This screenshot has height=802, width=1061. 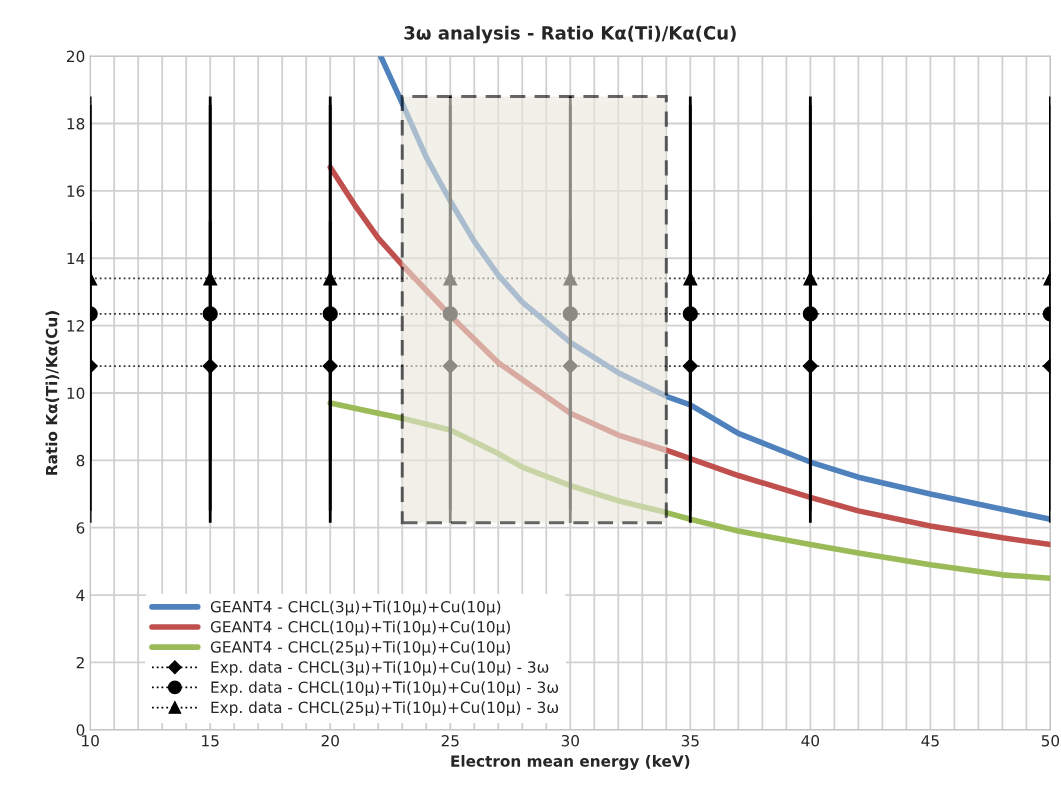 I want to click on x-tick-label: 30, so click(x=570, y=740).